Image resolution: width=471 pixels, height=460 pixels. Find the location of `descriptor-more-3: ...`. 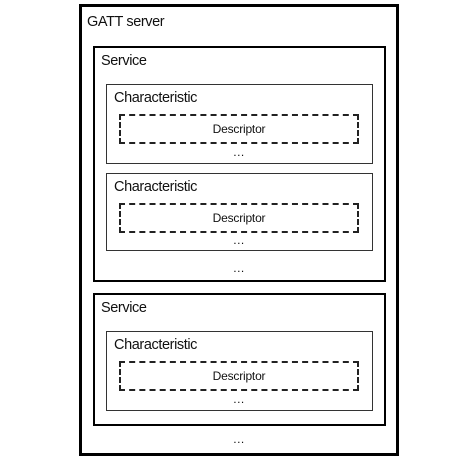

descriptor-more-3: ... is located at coordinates (239, 399).